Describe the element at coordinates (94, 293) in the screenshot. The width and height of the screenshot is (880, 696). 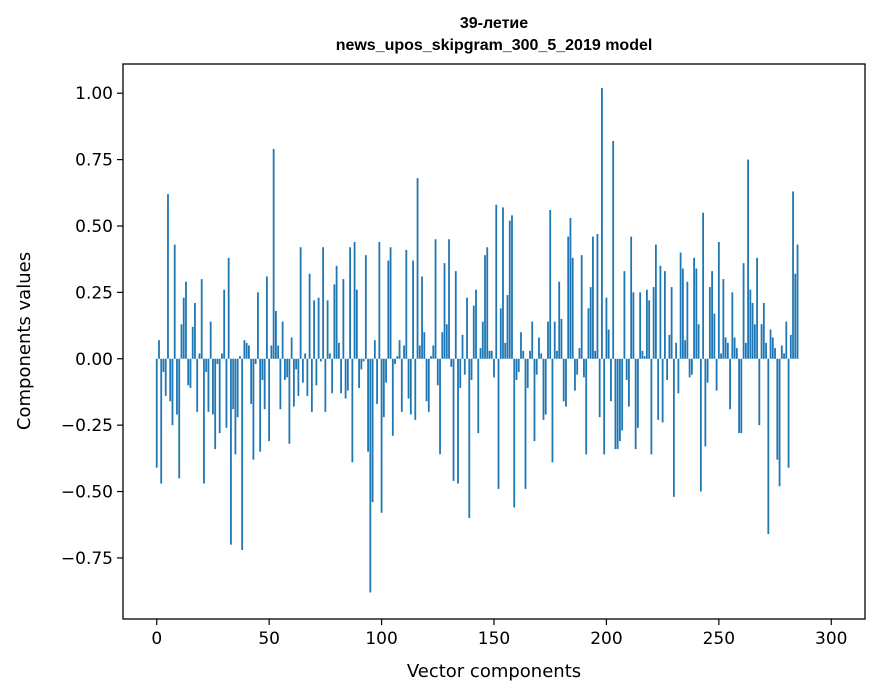
I see `y-tick-label: 0.25` at that location.